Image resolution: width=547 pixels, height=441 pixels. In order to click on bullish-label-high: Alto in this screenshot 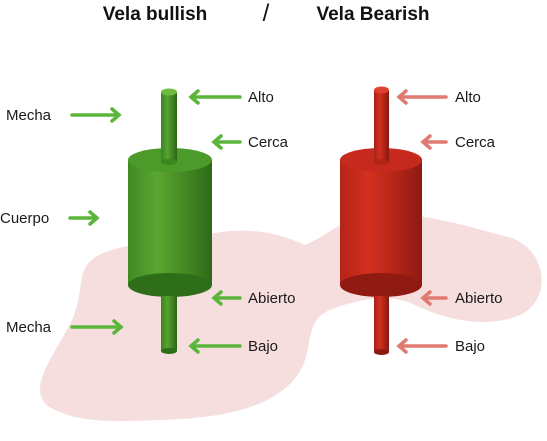, I will do `click(261, 97)`.